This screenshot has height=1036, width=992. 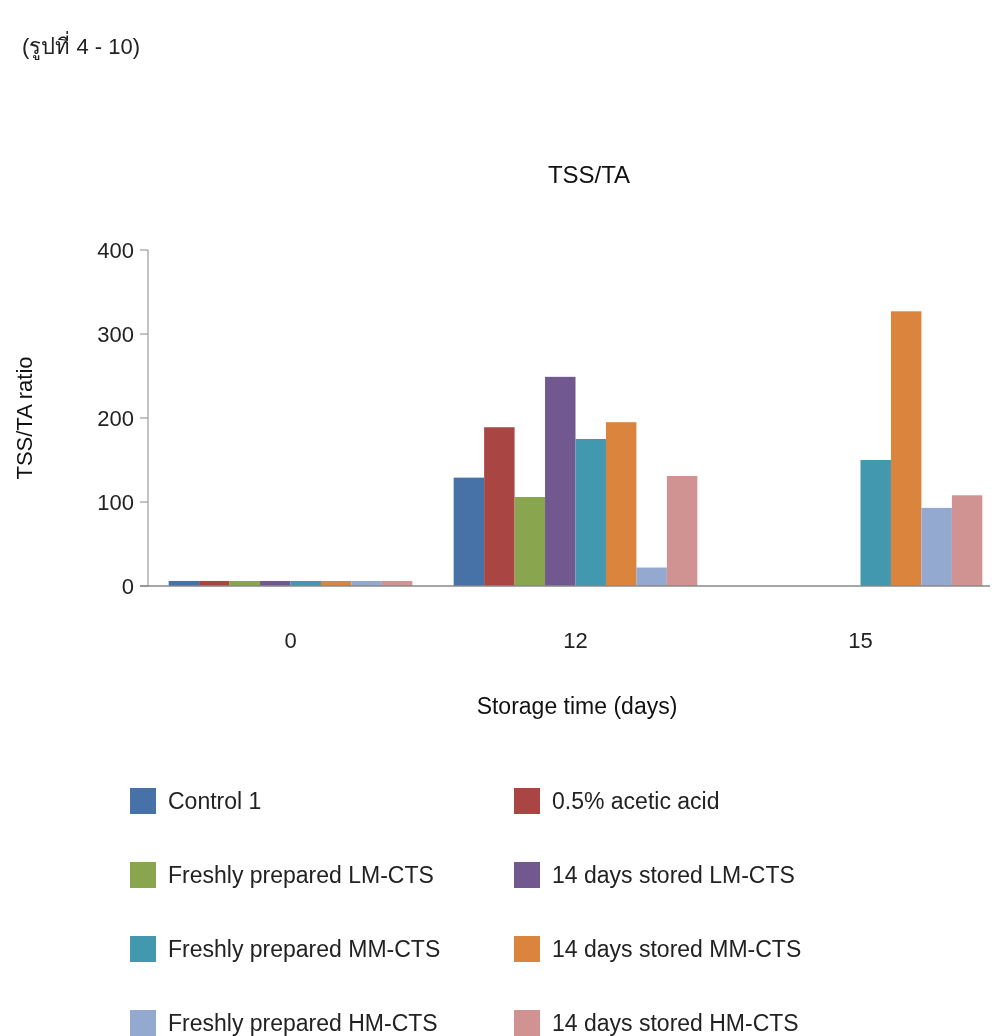 I want to click on legend-label: Control 1, so click(x=215, y=801).